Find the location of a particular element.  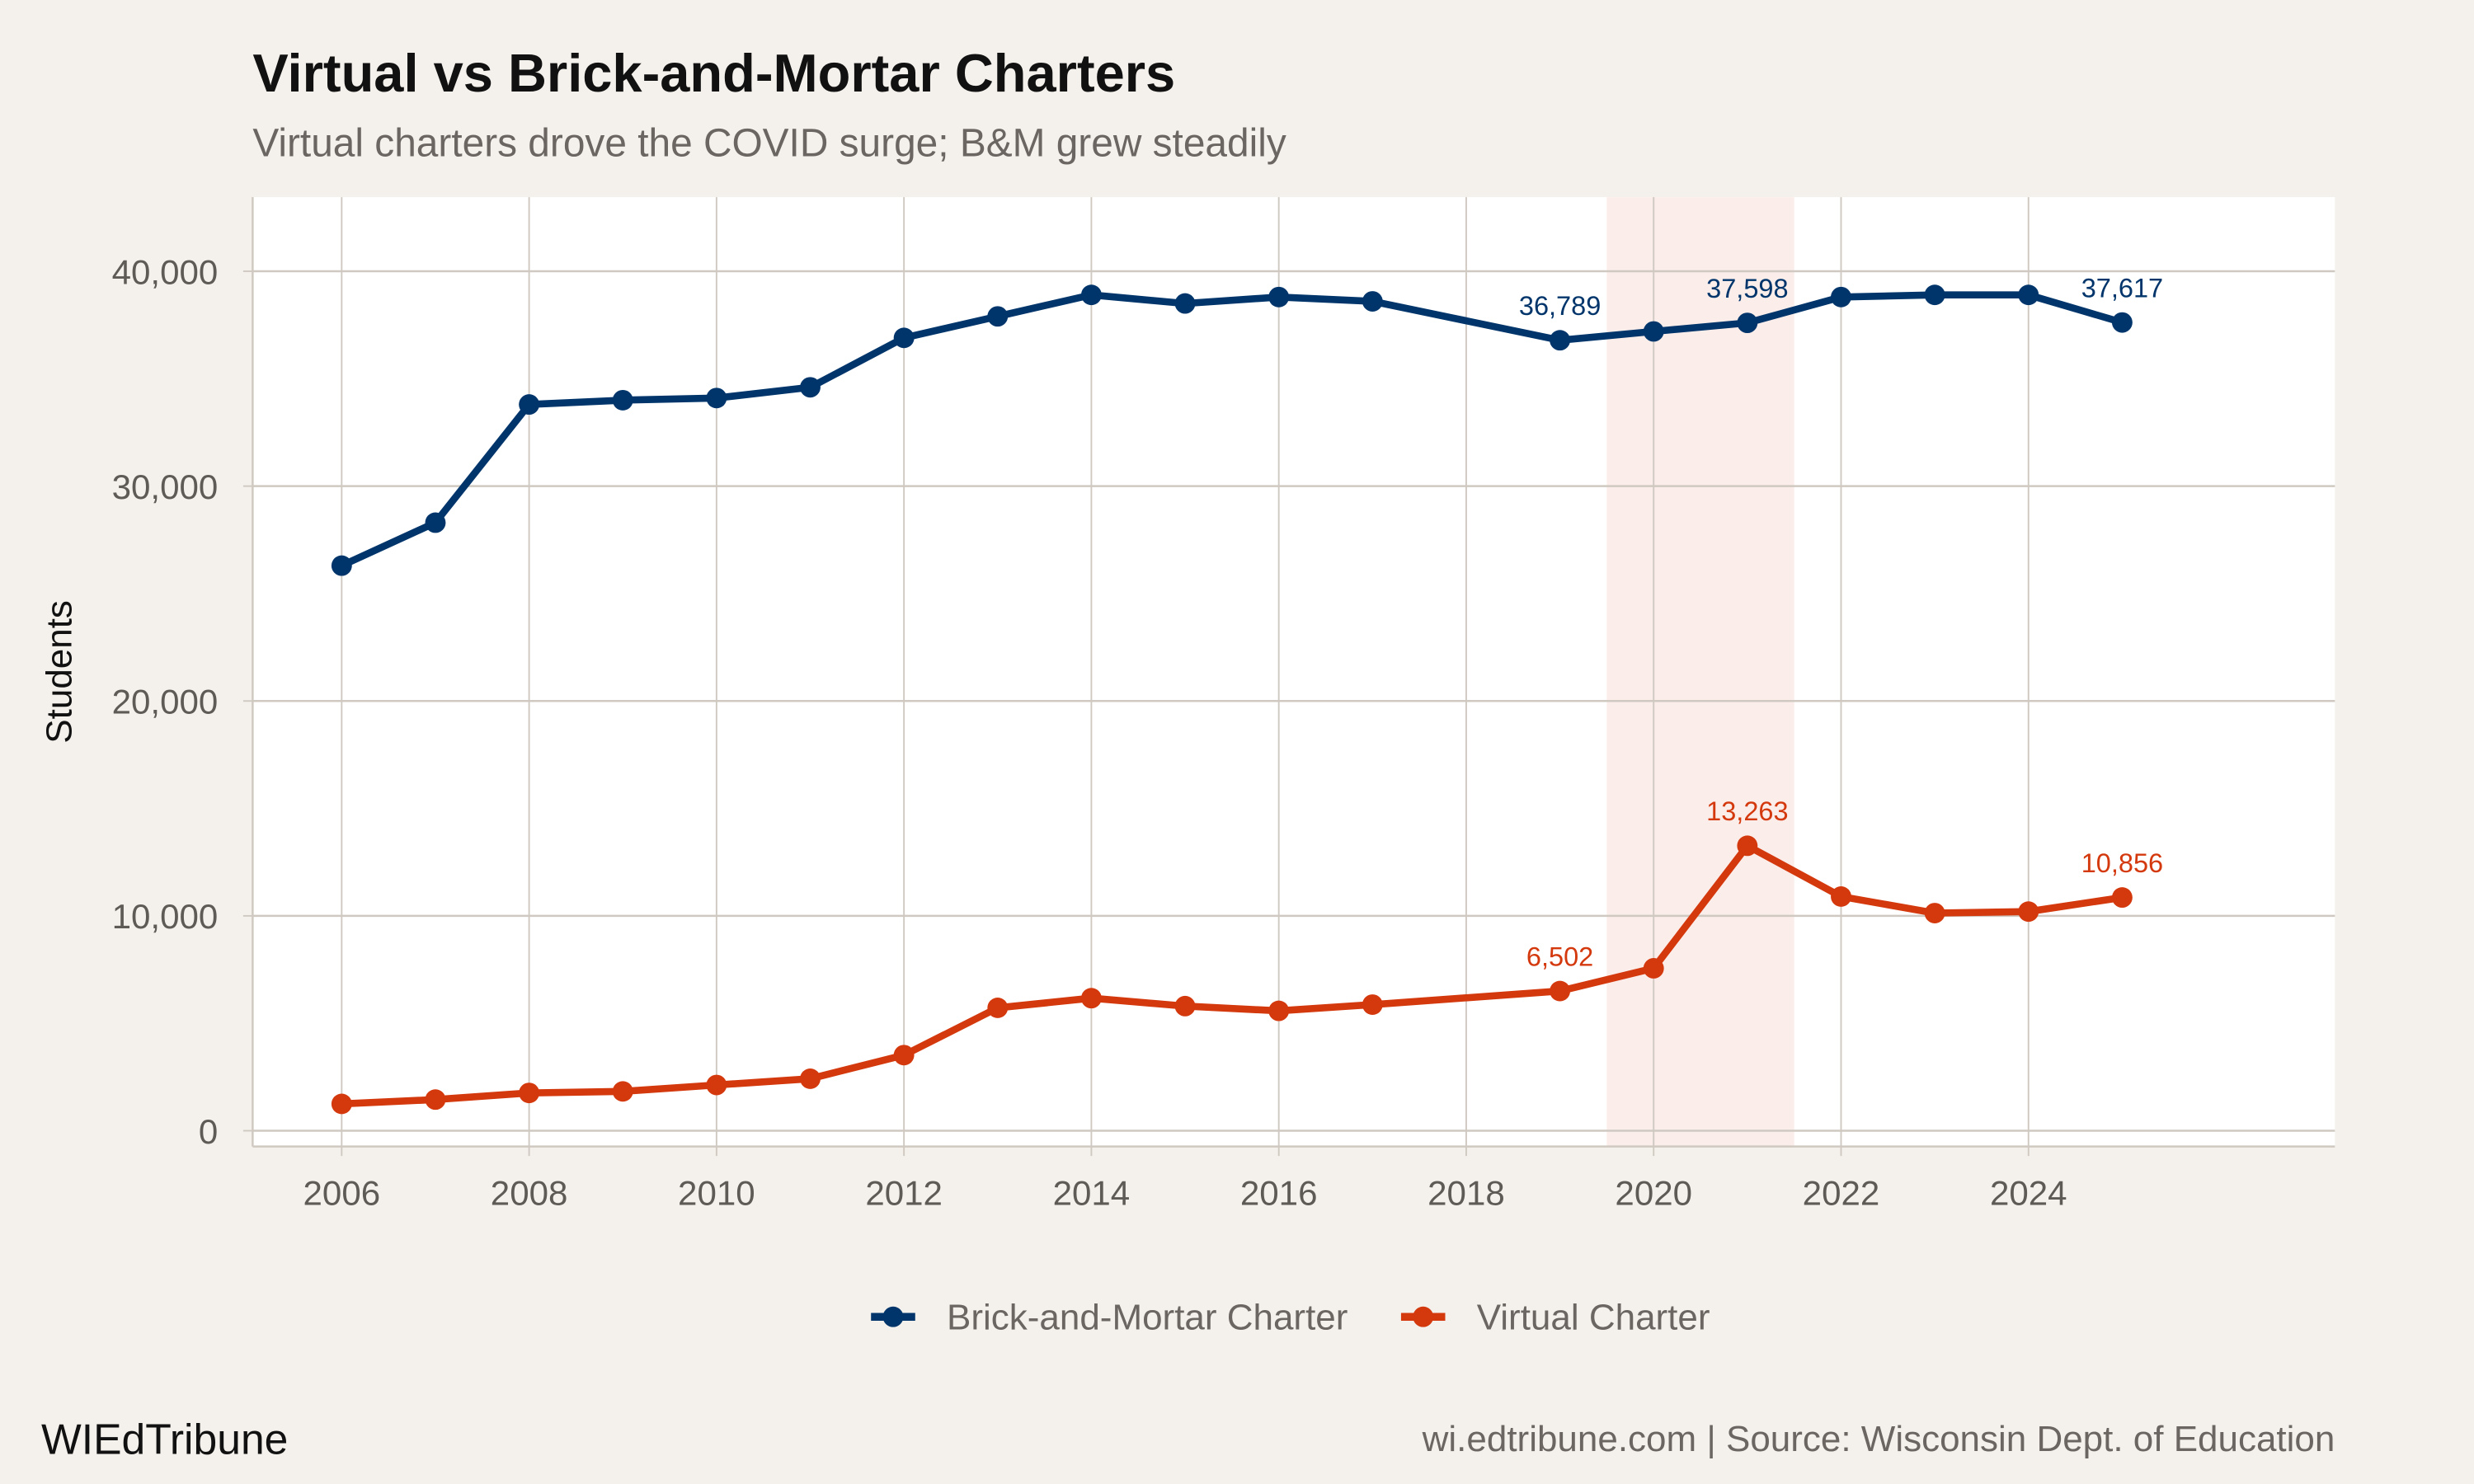

x-tick-label: 2014 is located at coordinates (1092, 1192).